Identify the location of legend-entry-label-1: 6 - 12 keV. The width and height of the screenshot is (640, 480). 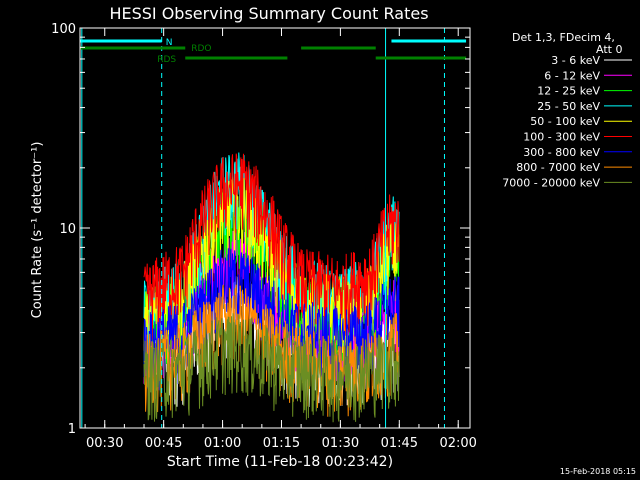
(572, 75).